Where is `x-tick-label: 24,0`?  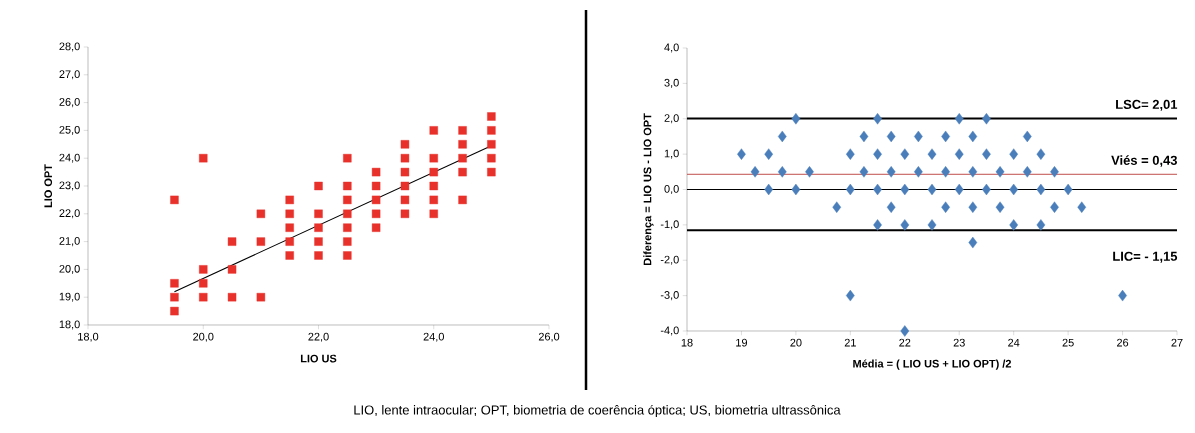 x-tick-label: 24,0 is located at coordinates (433, 337).